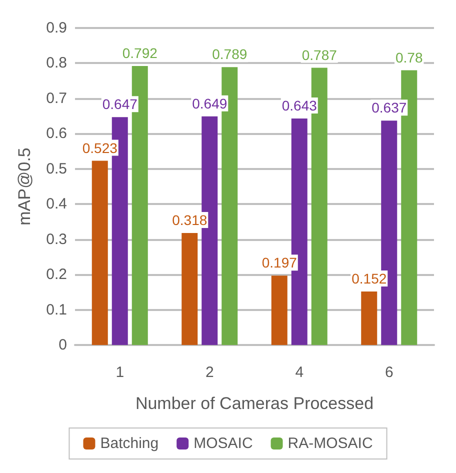 Image resolution: width=456 pixels, height=473 pixels. Describe the element at coordinates (280, 262) in the screenshot. I see `data-label: 0.197` at that location.